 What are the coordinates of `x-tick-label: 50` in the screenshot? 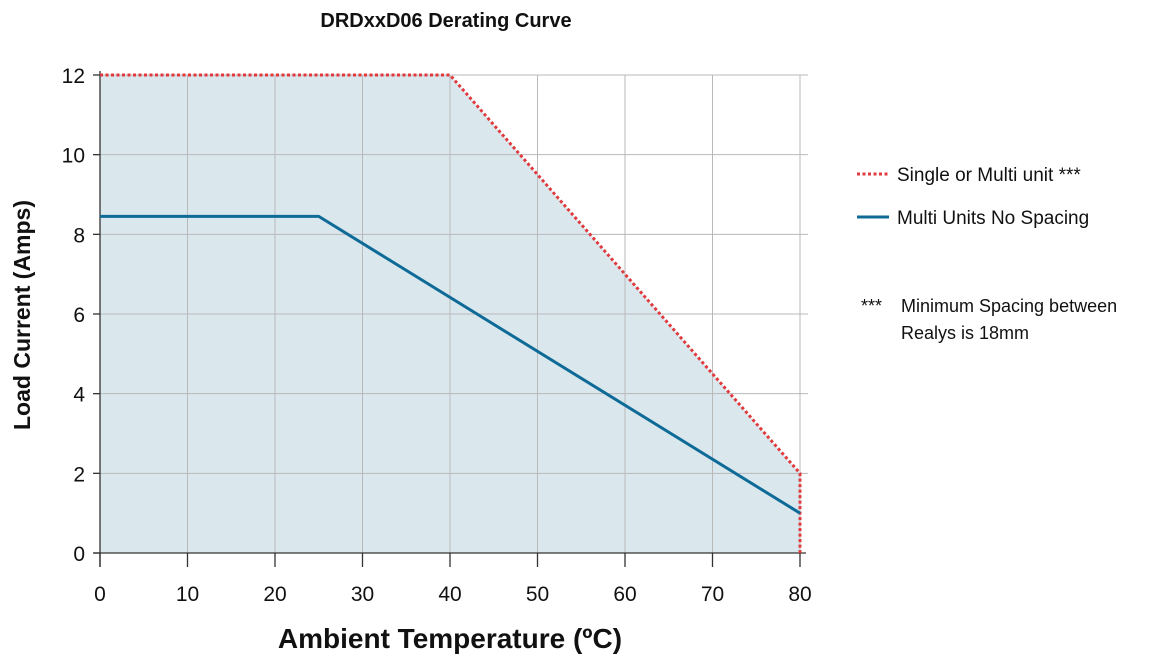 It's located at (537, 594).